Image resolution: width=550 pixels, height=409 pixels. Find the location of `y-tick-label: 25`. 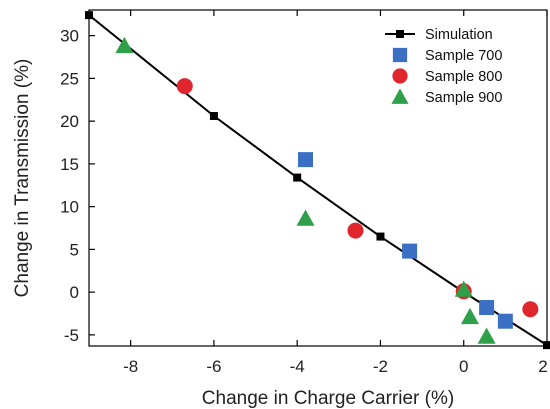

y-tick-label: 25 is located at coordinates (69, 78).